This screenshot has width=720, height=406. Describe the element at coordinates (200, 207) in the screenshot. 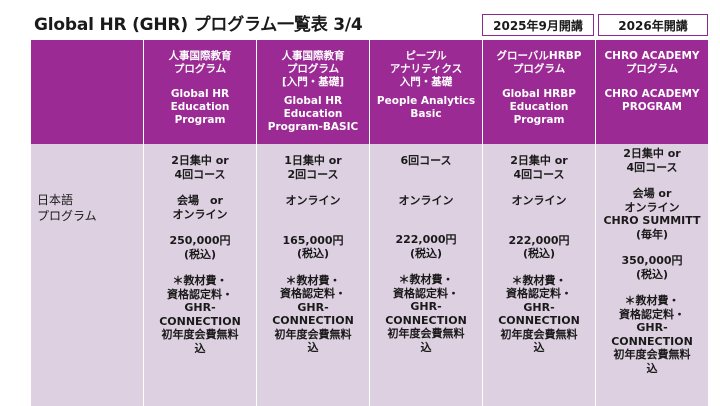

I see `col-1-venue: 会場 or オンライン` at that location.